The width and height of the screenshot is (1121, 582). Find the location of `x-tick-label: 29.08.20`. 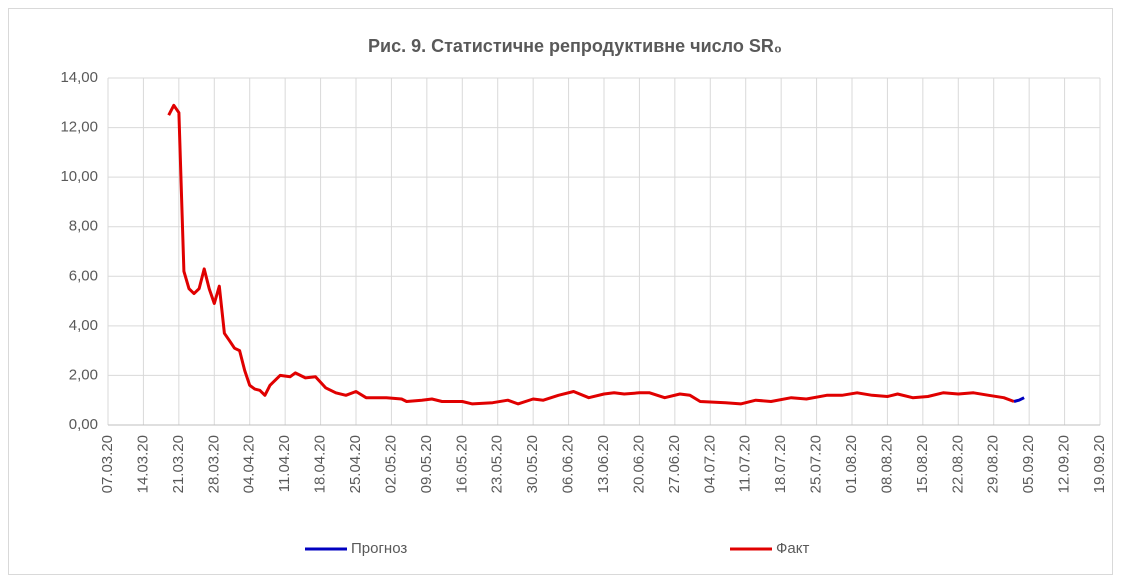

x-tick-label: 29.08.20 is located at coordinates (993, 464).